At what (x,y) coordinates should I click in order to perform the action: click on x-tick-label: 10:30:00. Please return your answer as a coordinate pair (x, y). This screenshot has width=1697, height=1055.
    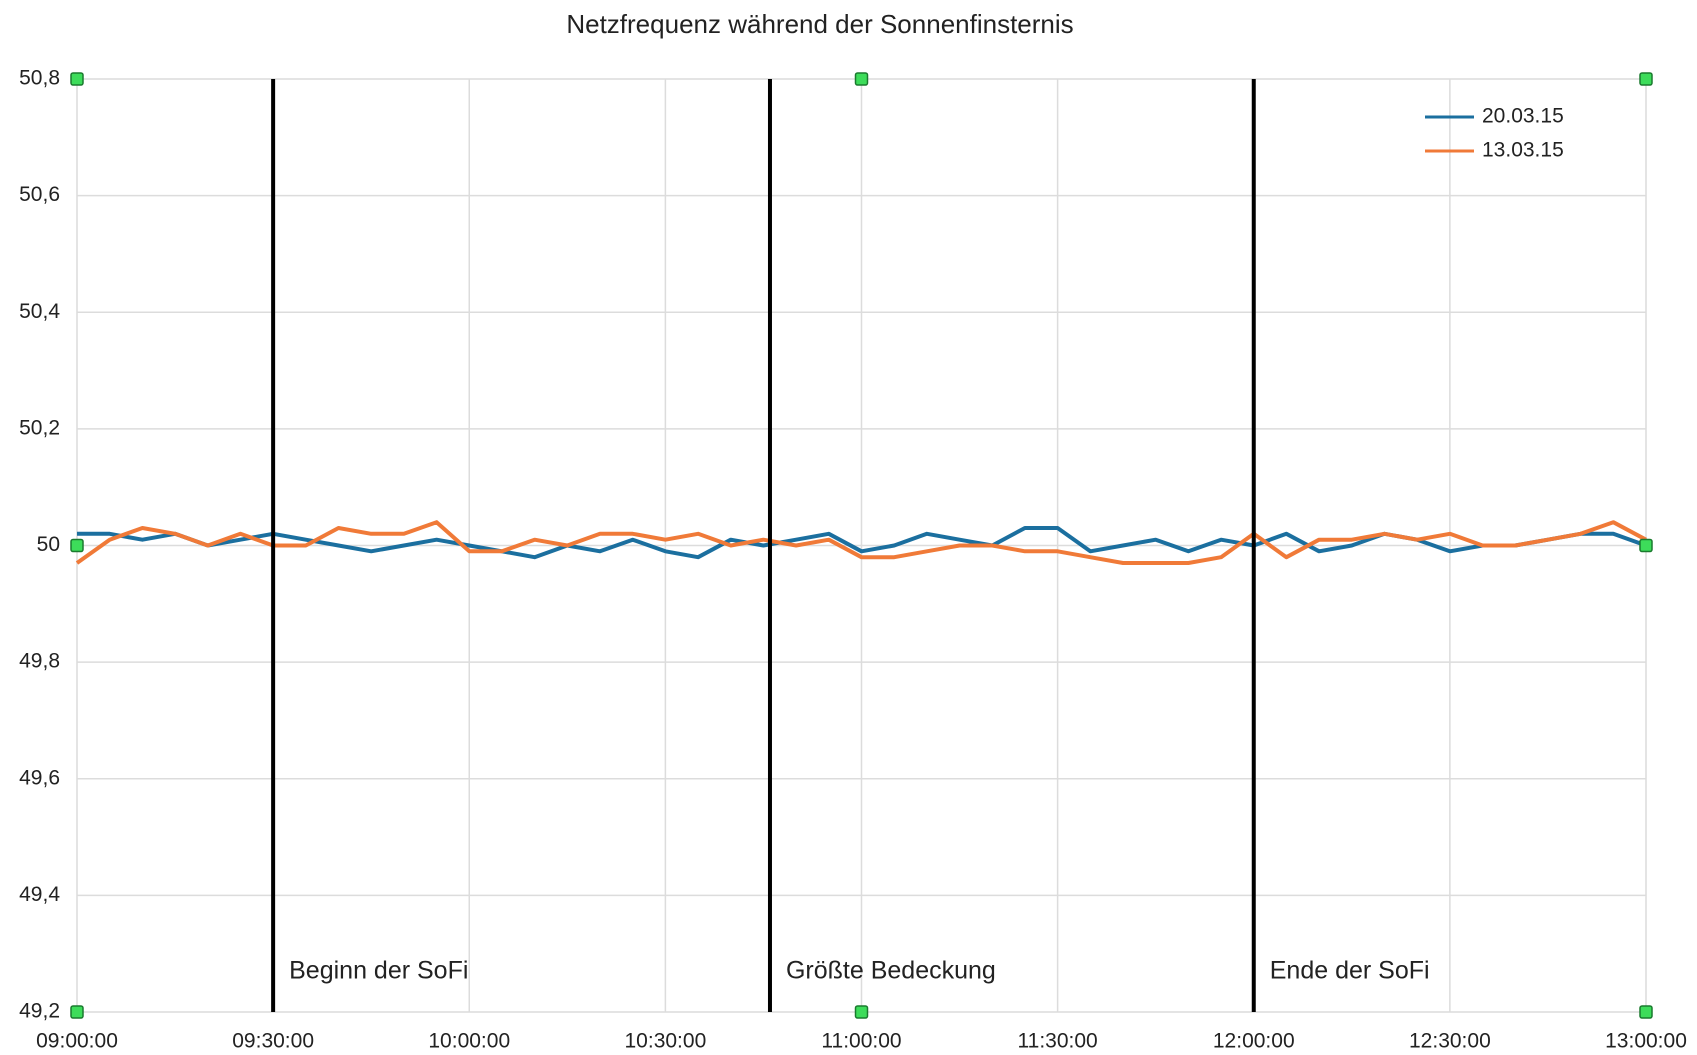
    Looking at the image, I should click on (666, 1041).